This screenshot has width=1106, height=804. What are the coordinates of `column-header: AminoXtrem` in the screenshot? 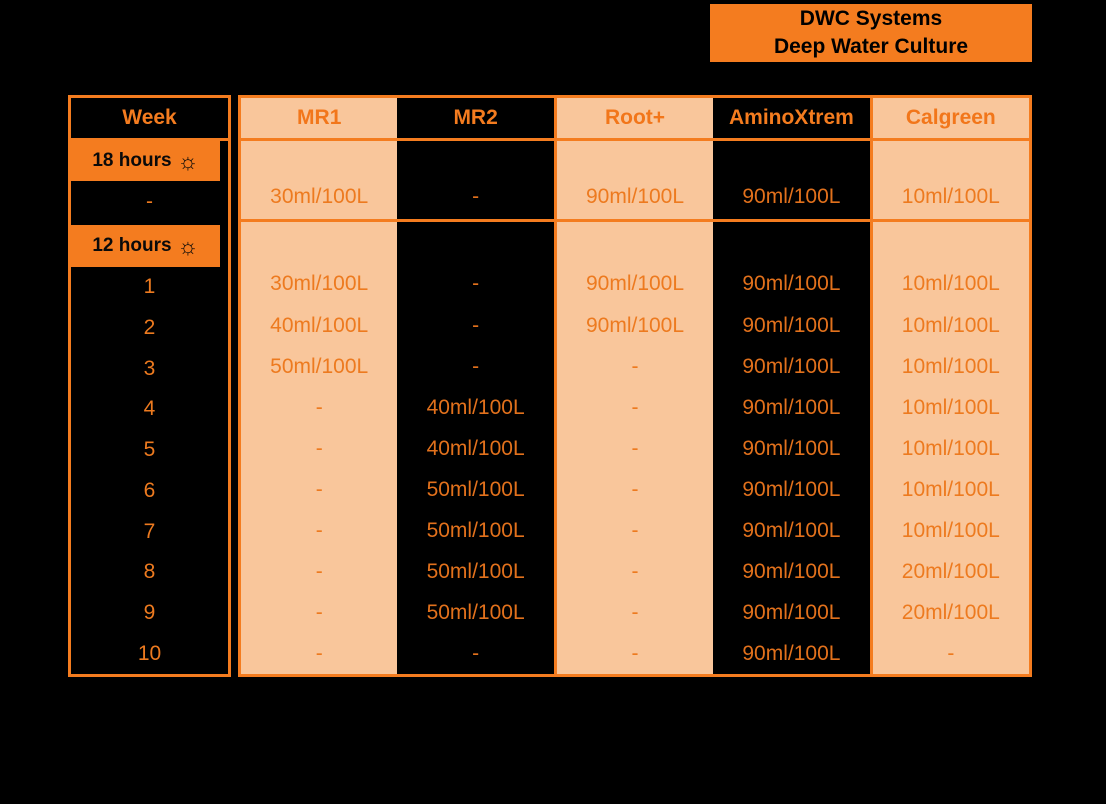 It's located at (791, 119).